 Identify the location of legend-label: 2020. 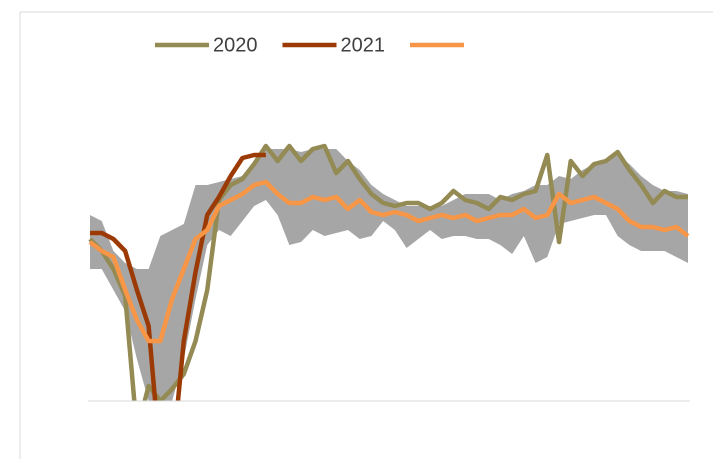
(235, 45).